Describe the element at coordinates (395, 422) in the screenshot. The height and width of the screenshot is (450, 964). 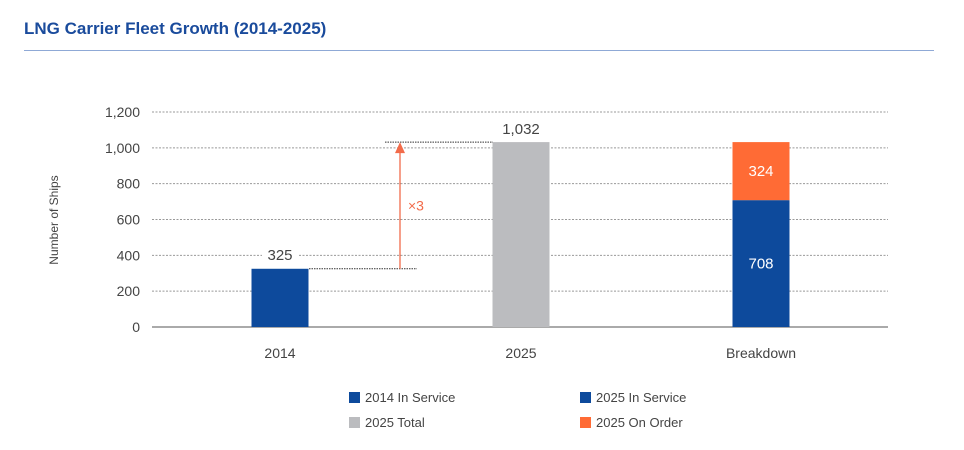
I see `legend-label: 2025 Total` at that location.